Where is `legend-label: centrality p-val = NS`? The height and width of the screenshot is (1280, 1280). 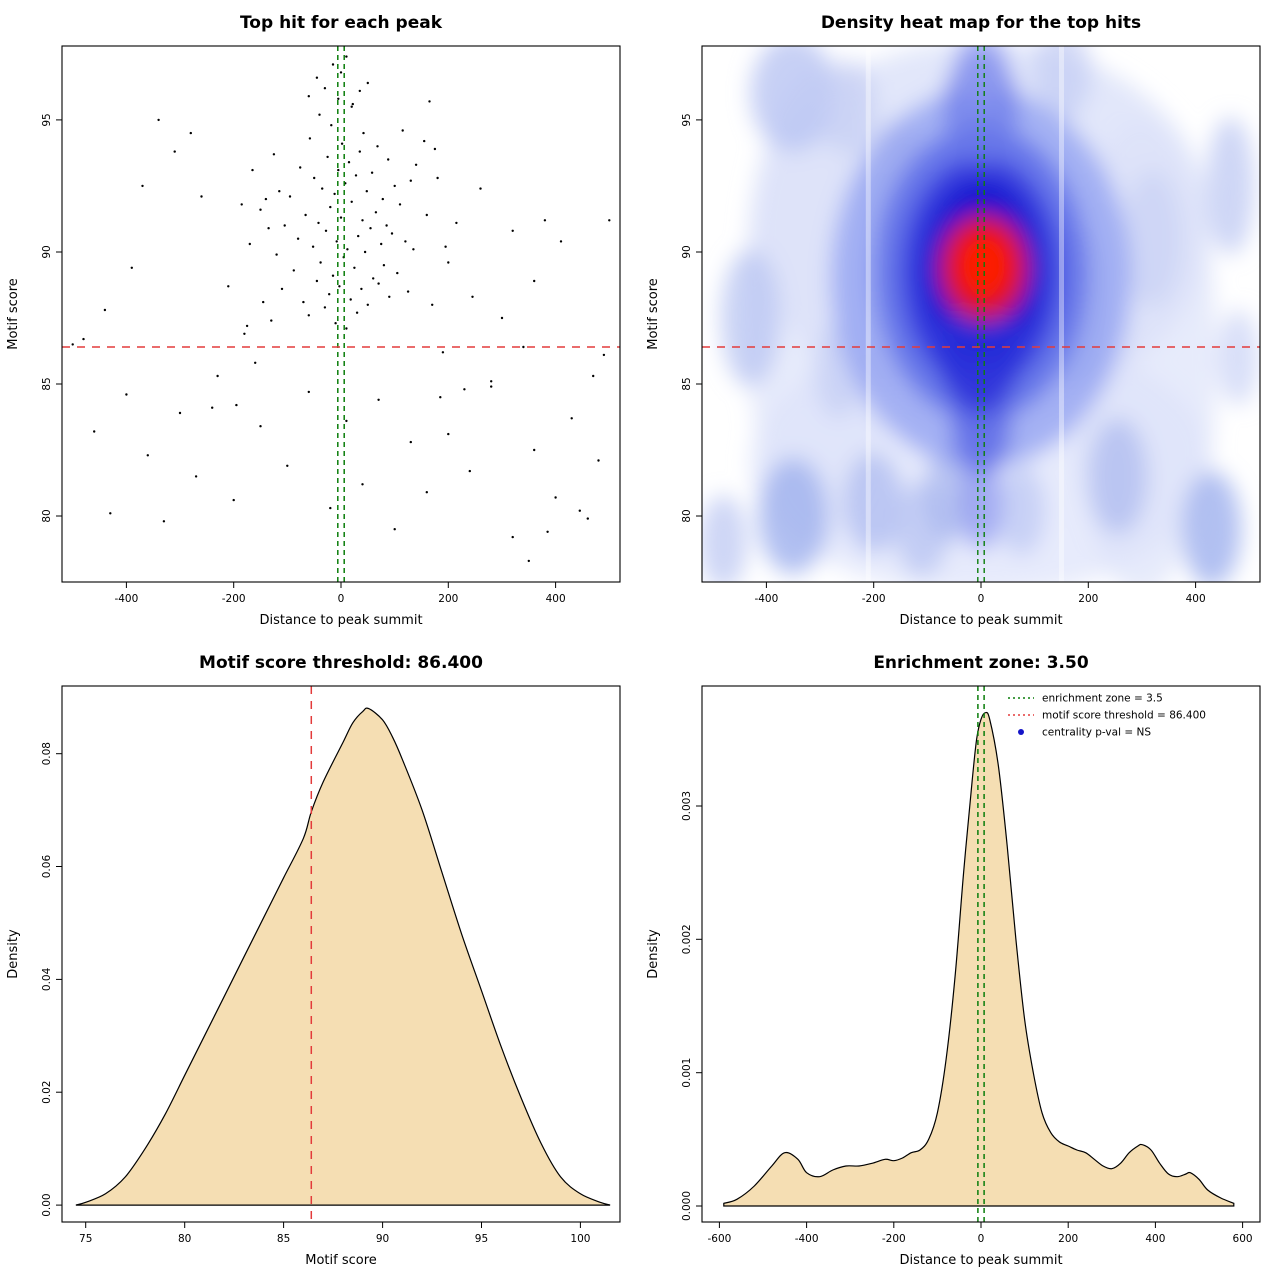 legend-label: centrality p-val = NS is located at coordinates (1096, 733).